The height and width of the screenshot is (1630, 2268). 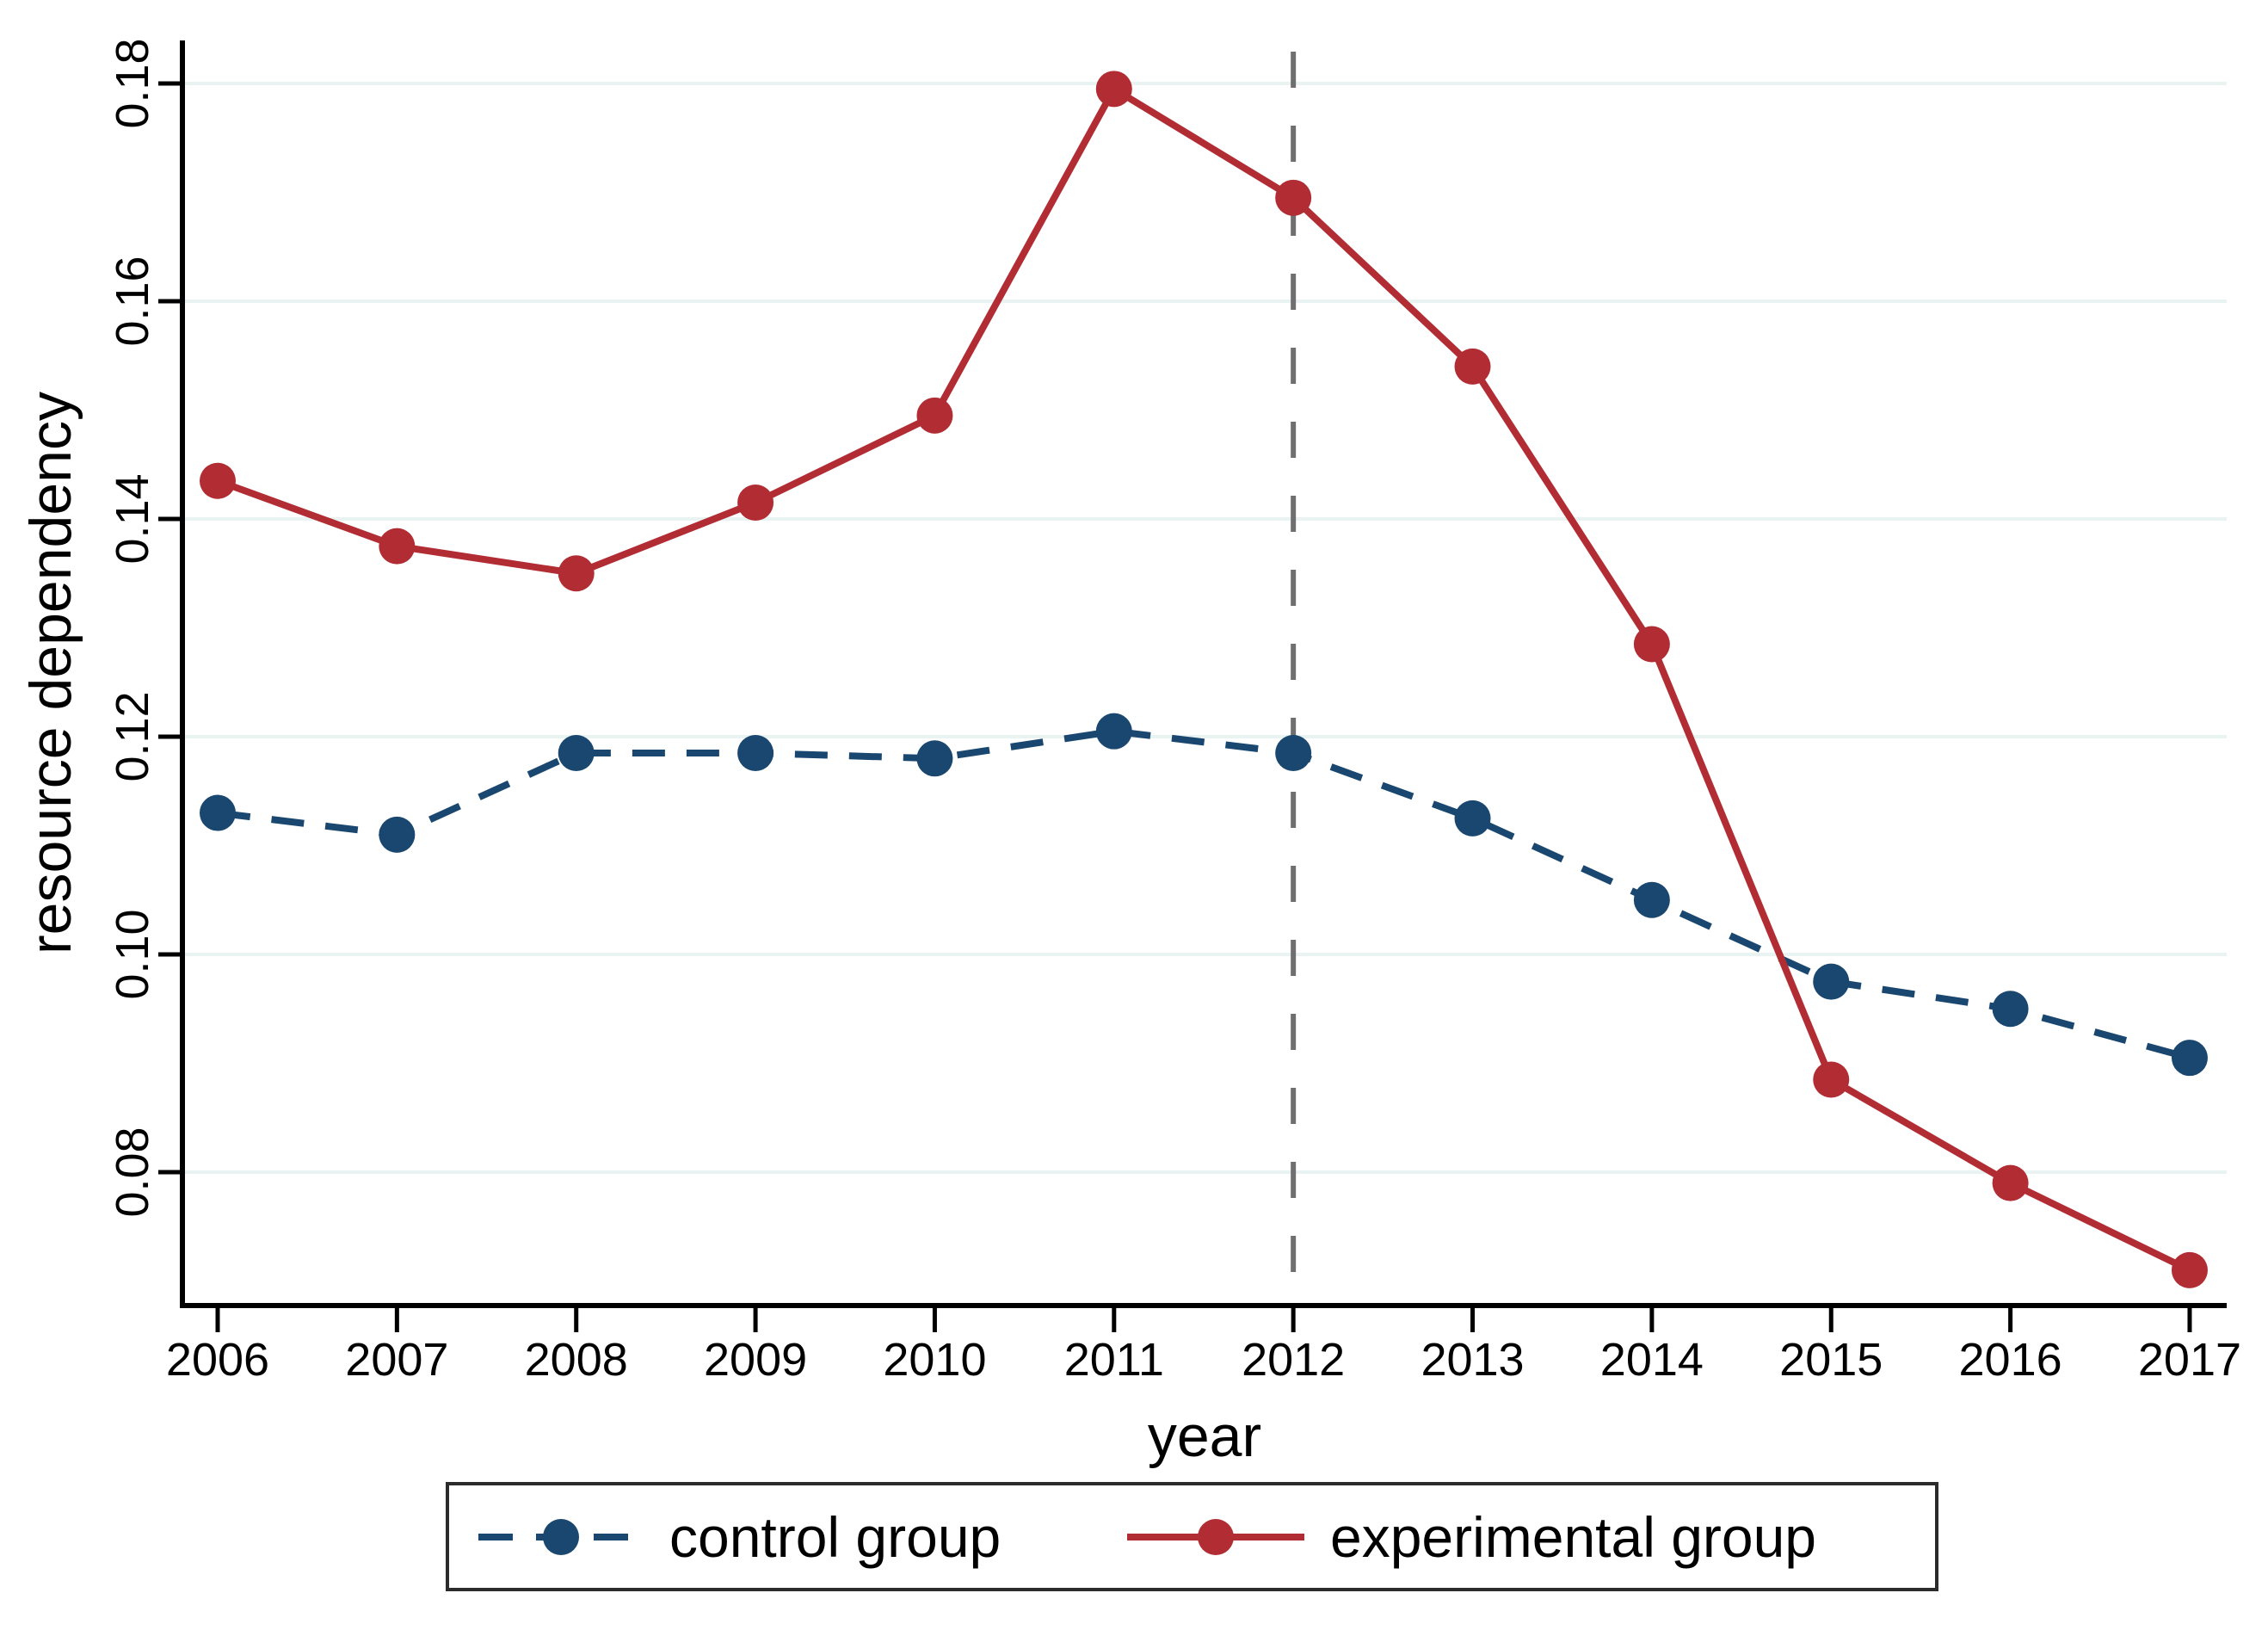 What do you see at coordinates (1204, 1436) in the screenshot?
I see `x-axis-title: year` at bounding box center [1204, 1436].